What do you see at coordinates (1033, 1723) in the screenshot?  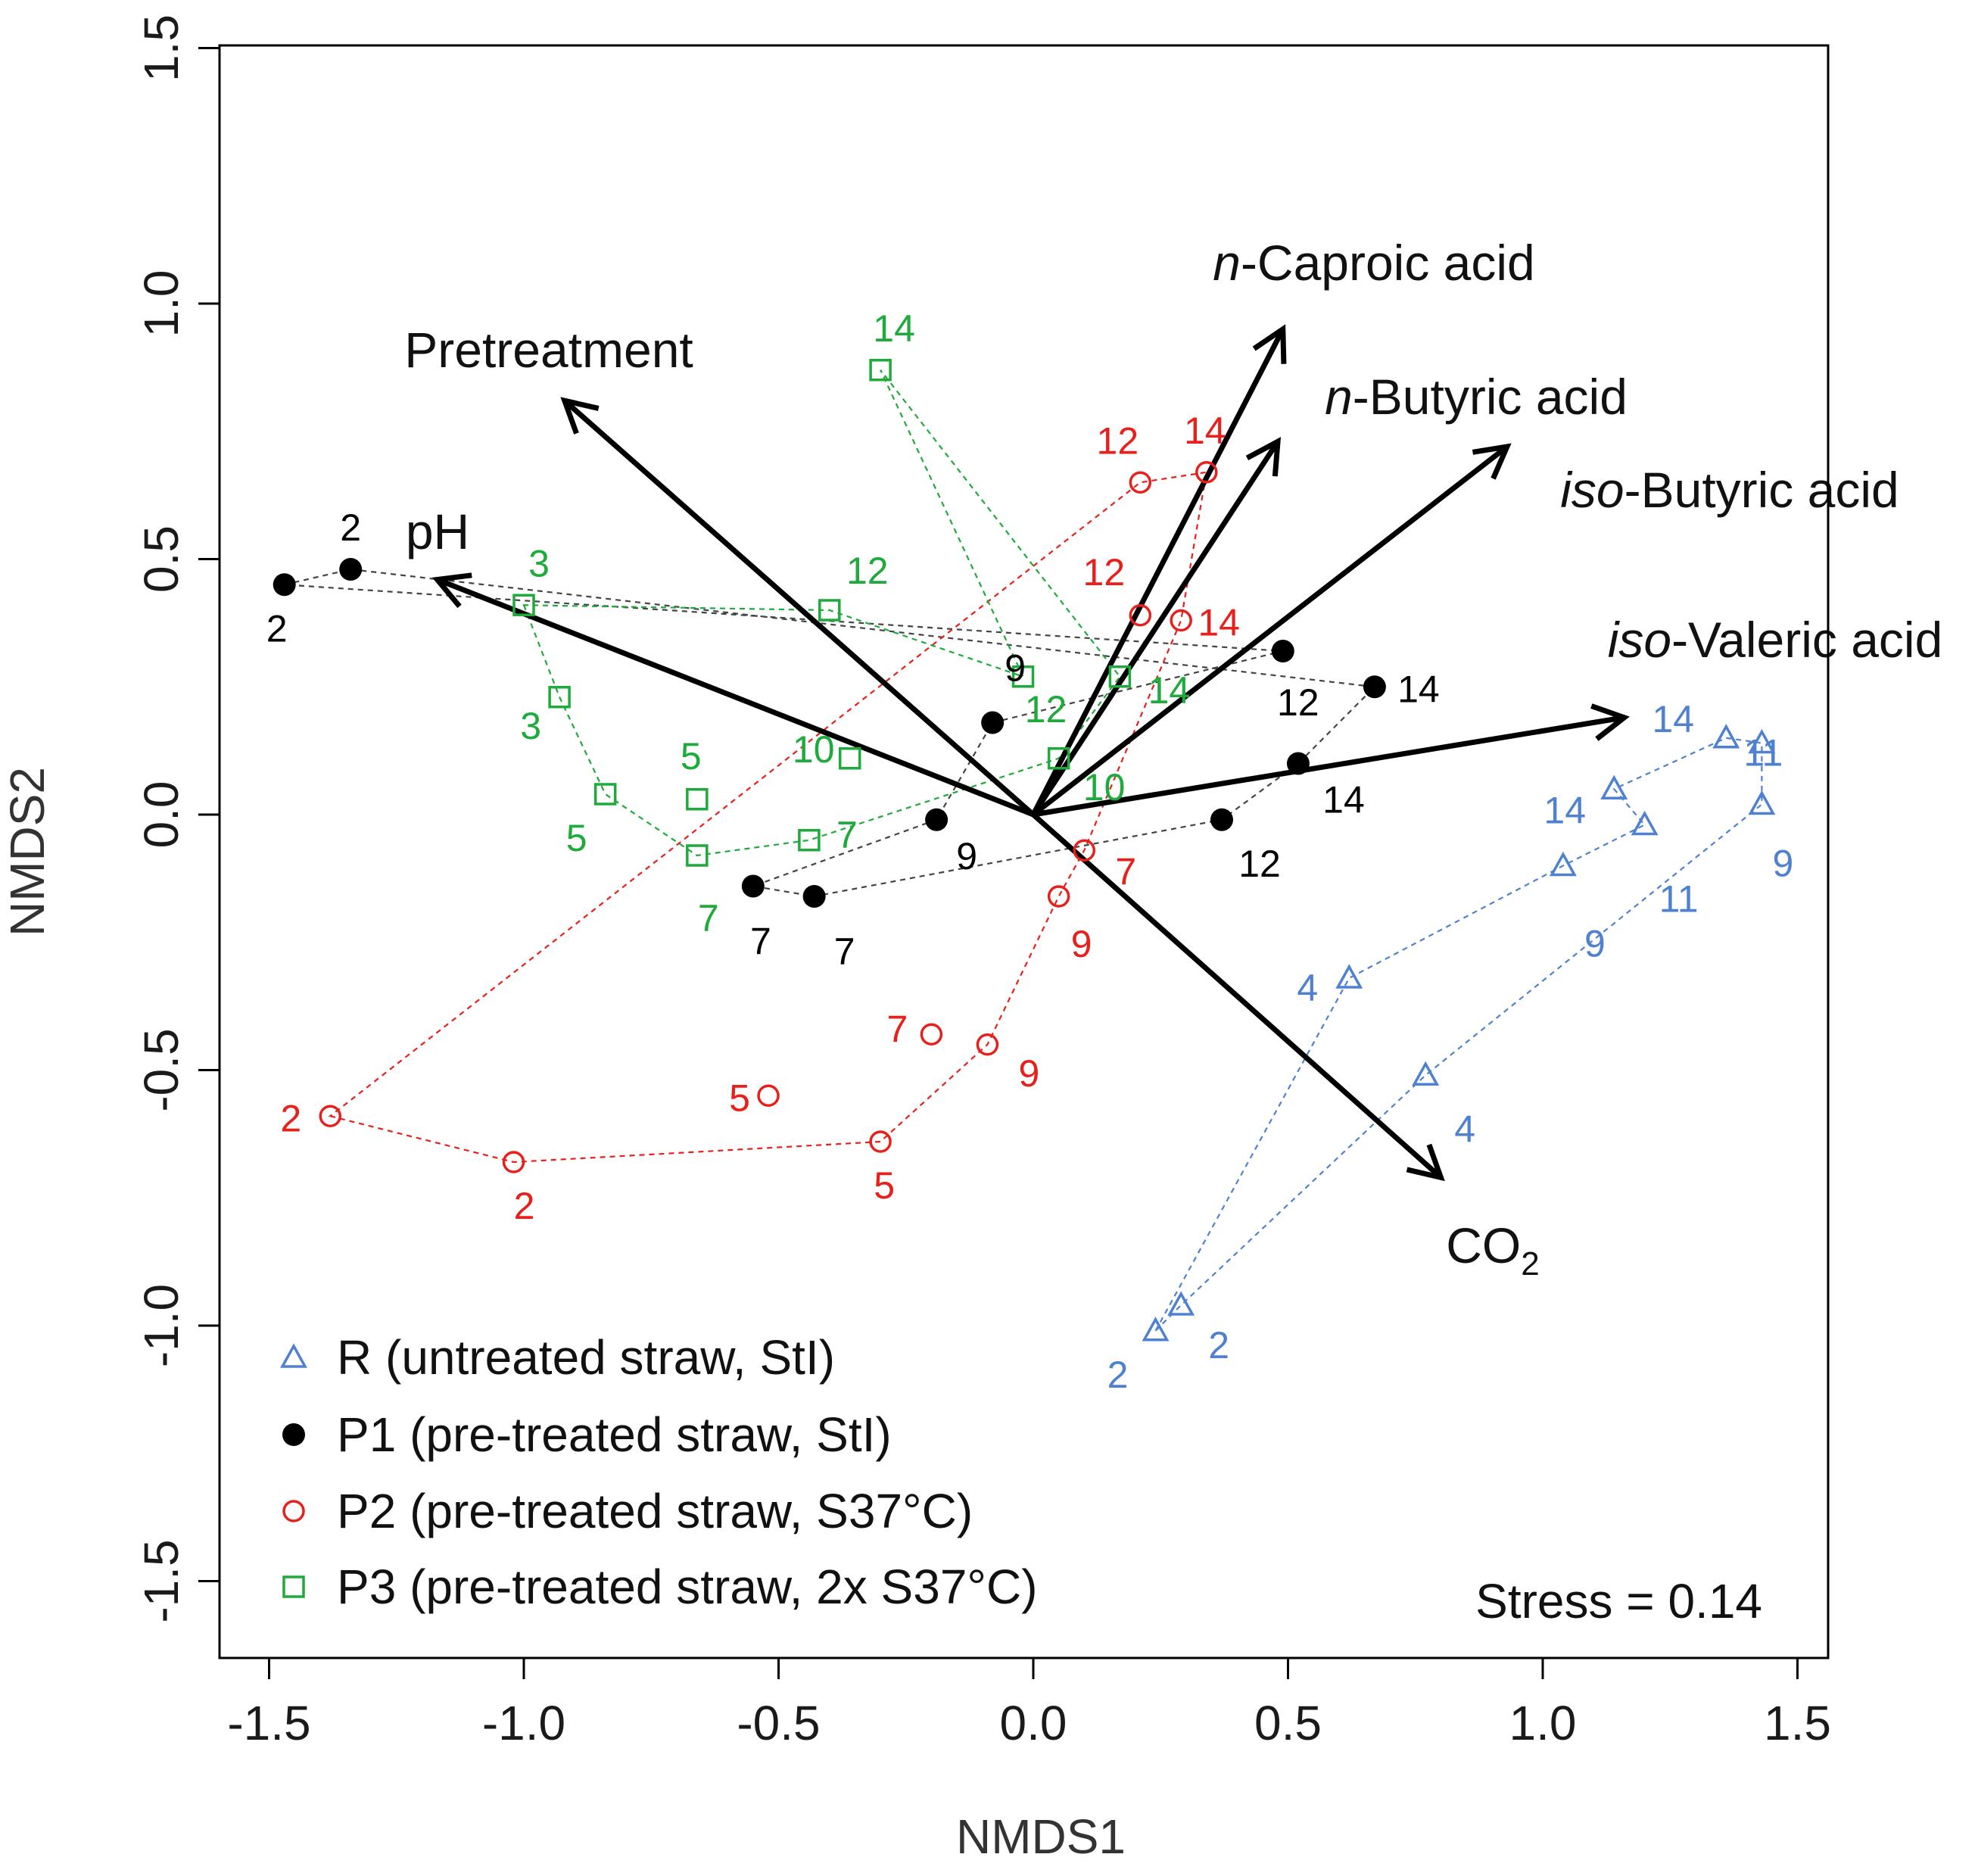 I see `x-tick-label: 0.0` at bounding box center [1033, 1723].